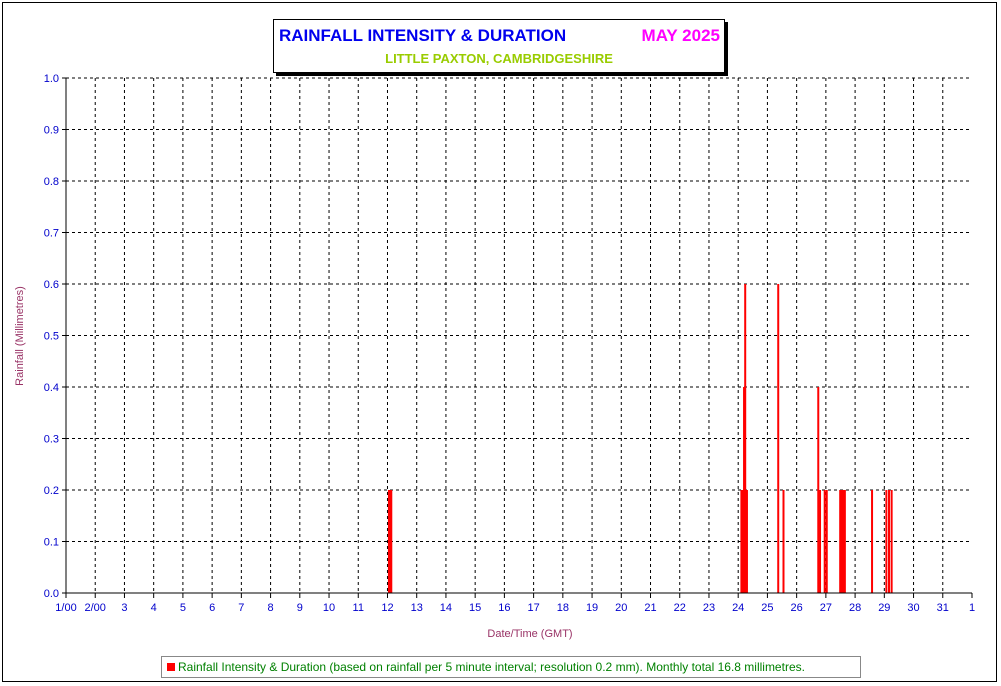  What do you see at coordinates (504, 608) in the screenshot?
I see `x-tick-label: 16` at bounding box center [504, 608].